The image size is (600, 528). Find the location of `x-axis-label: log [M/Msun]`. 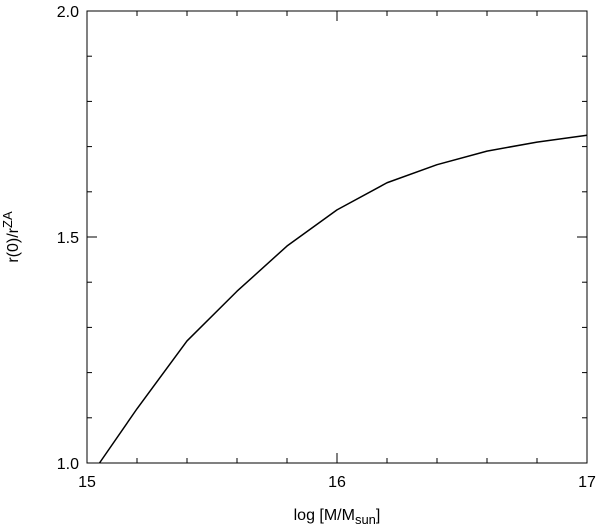

x-axis-label: log [M/Msun] is located at coordinates (337, 517).